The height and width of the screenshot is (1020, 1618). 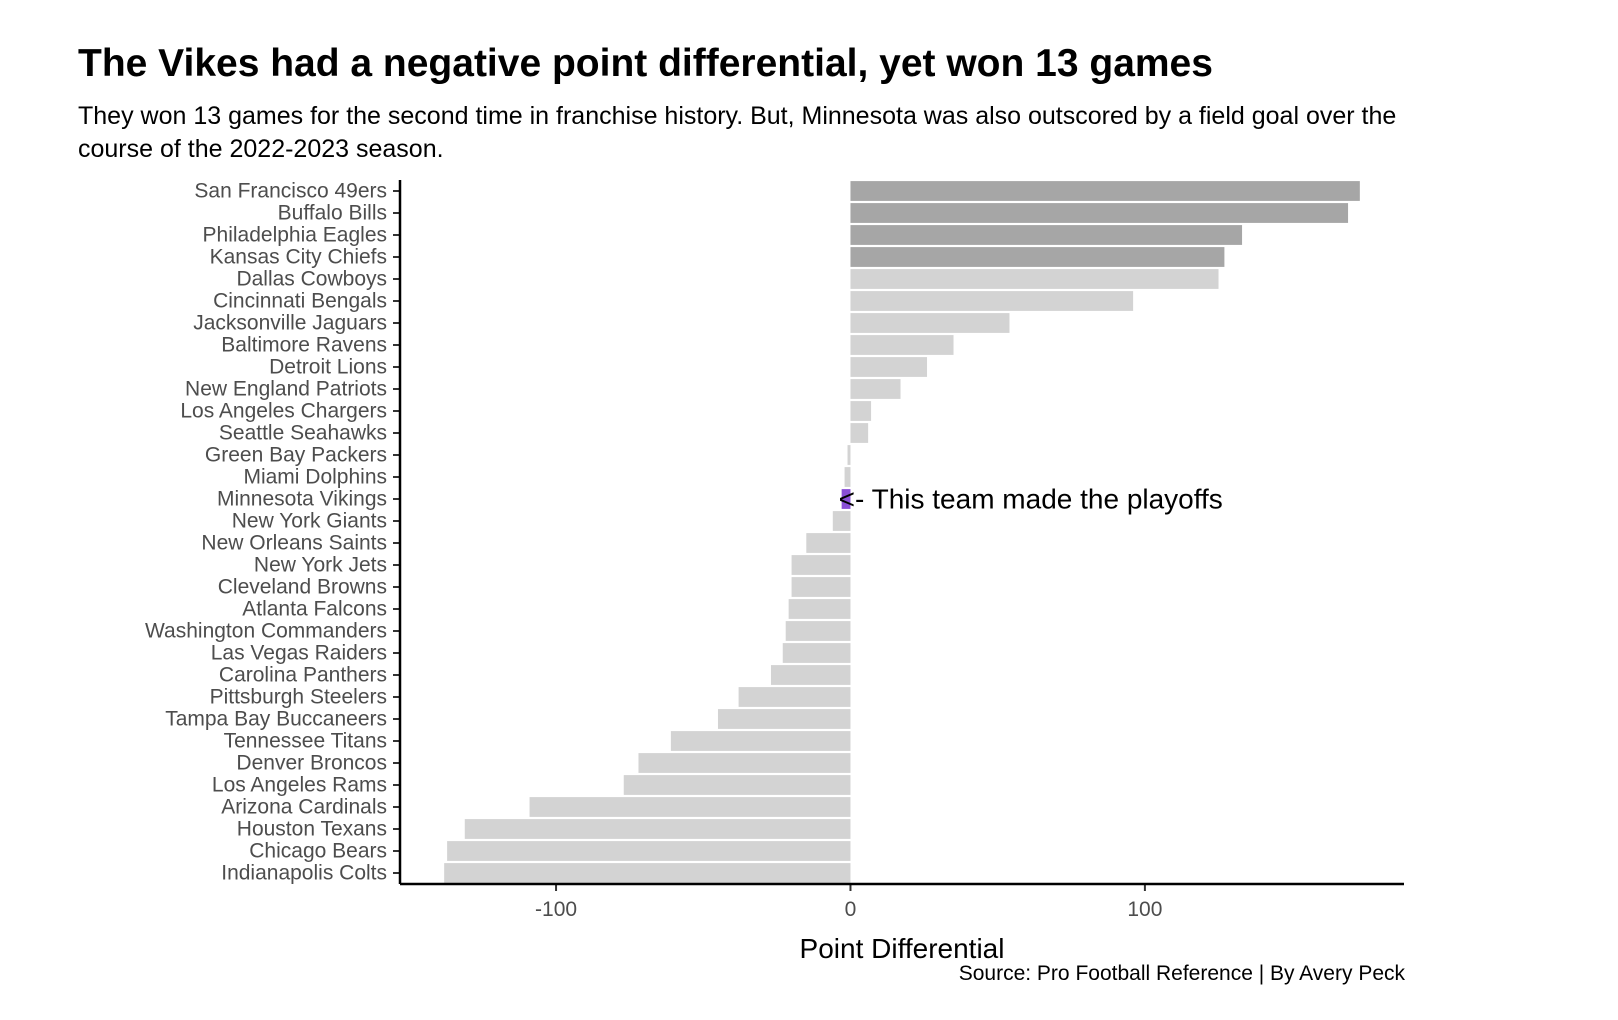 What do you see at coordinates (821, 587) in the screenshot?
I see `bar-cleveland-browns` at bounding box center [821, 587].